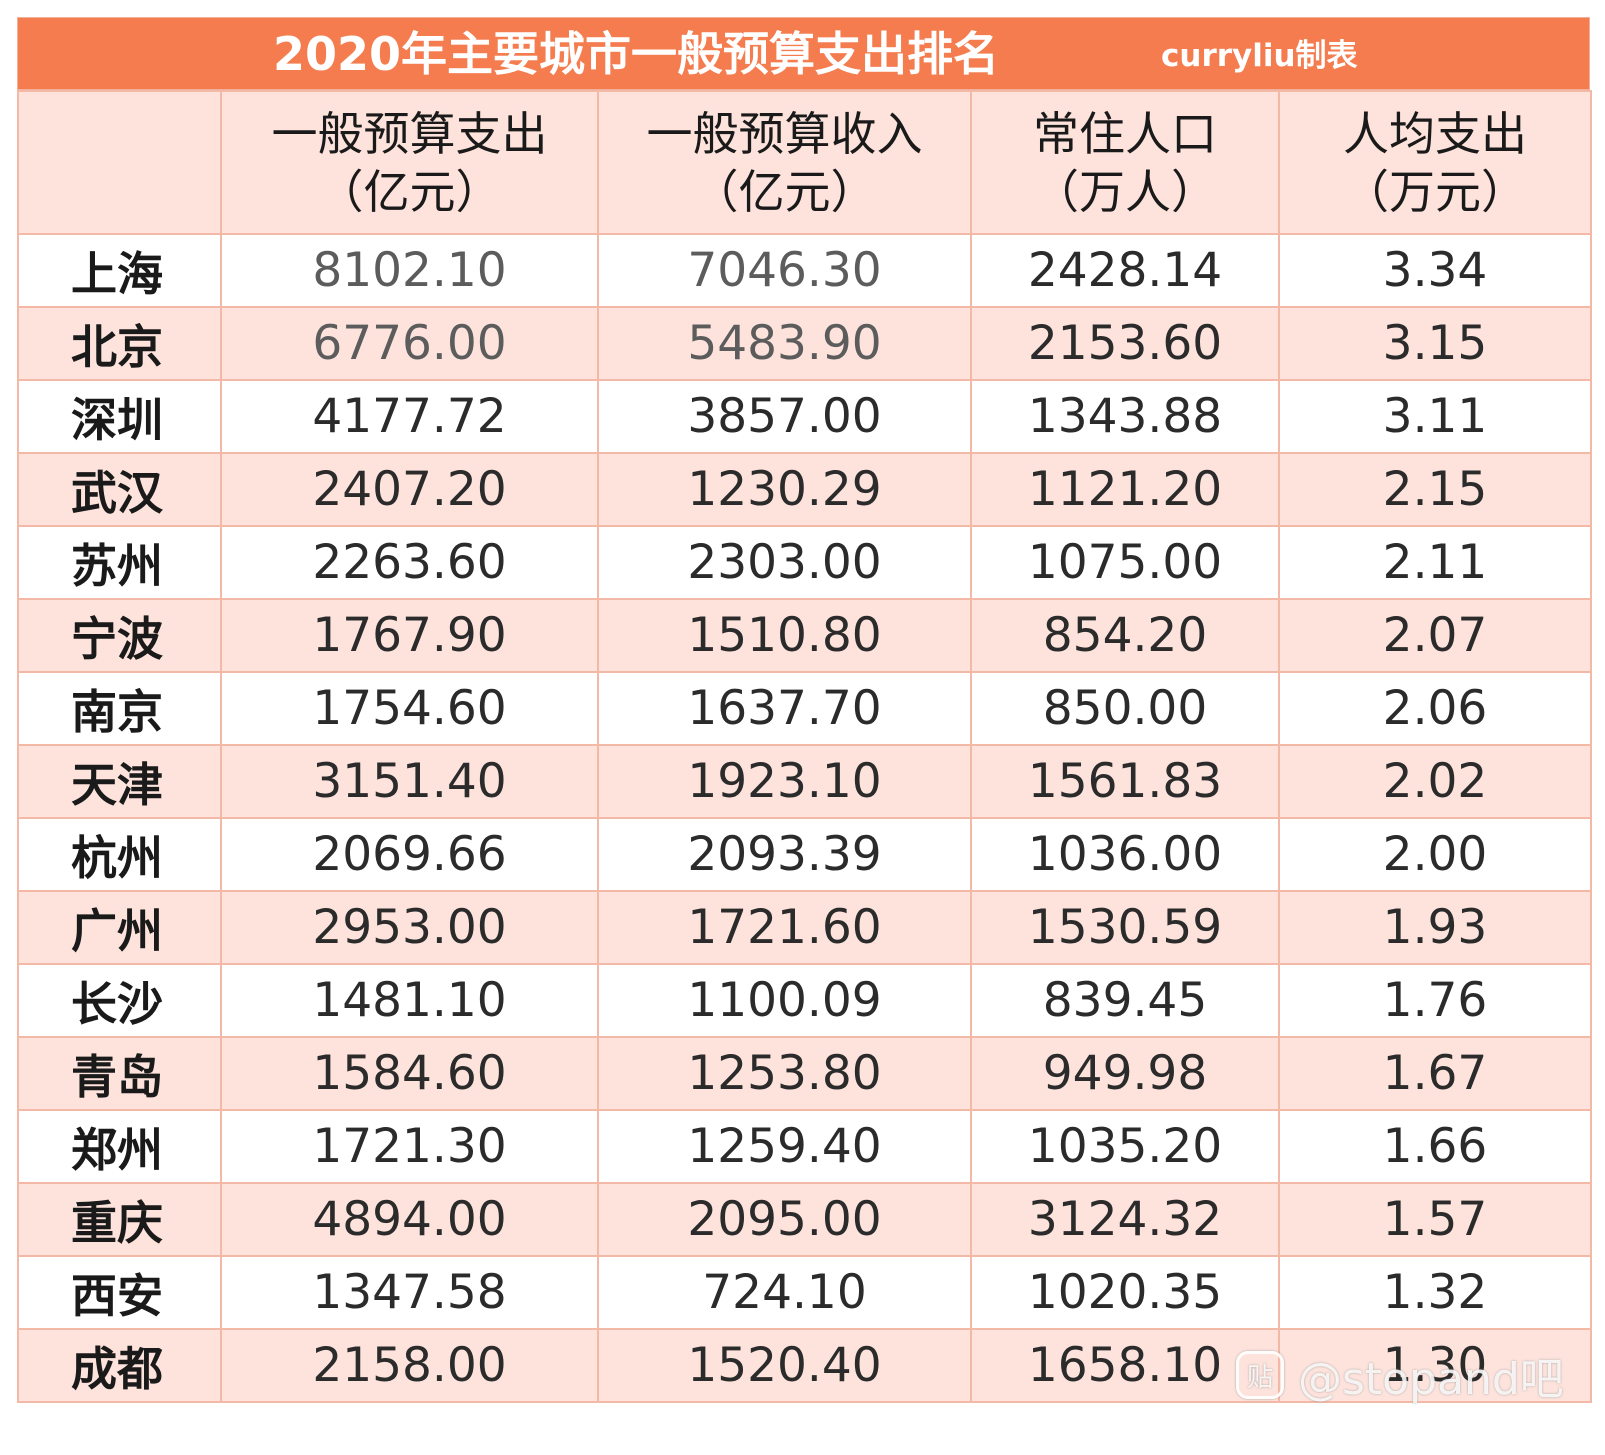  Describe the element at coordinates (1260, 1375) in the screenshot. I see `tieba-logo-icon: 贴` at that location.